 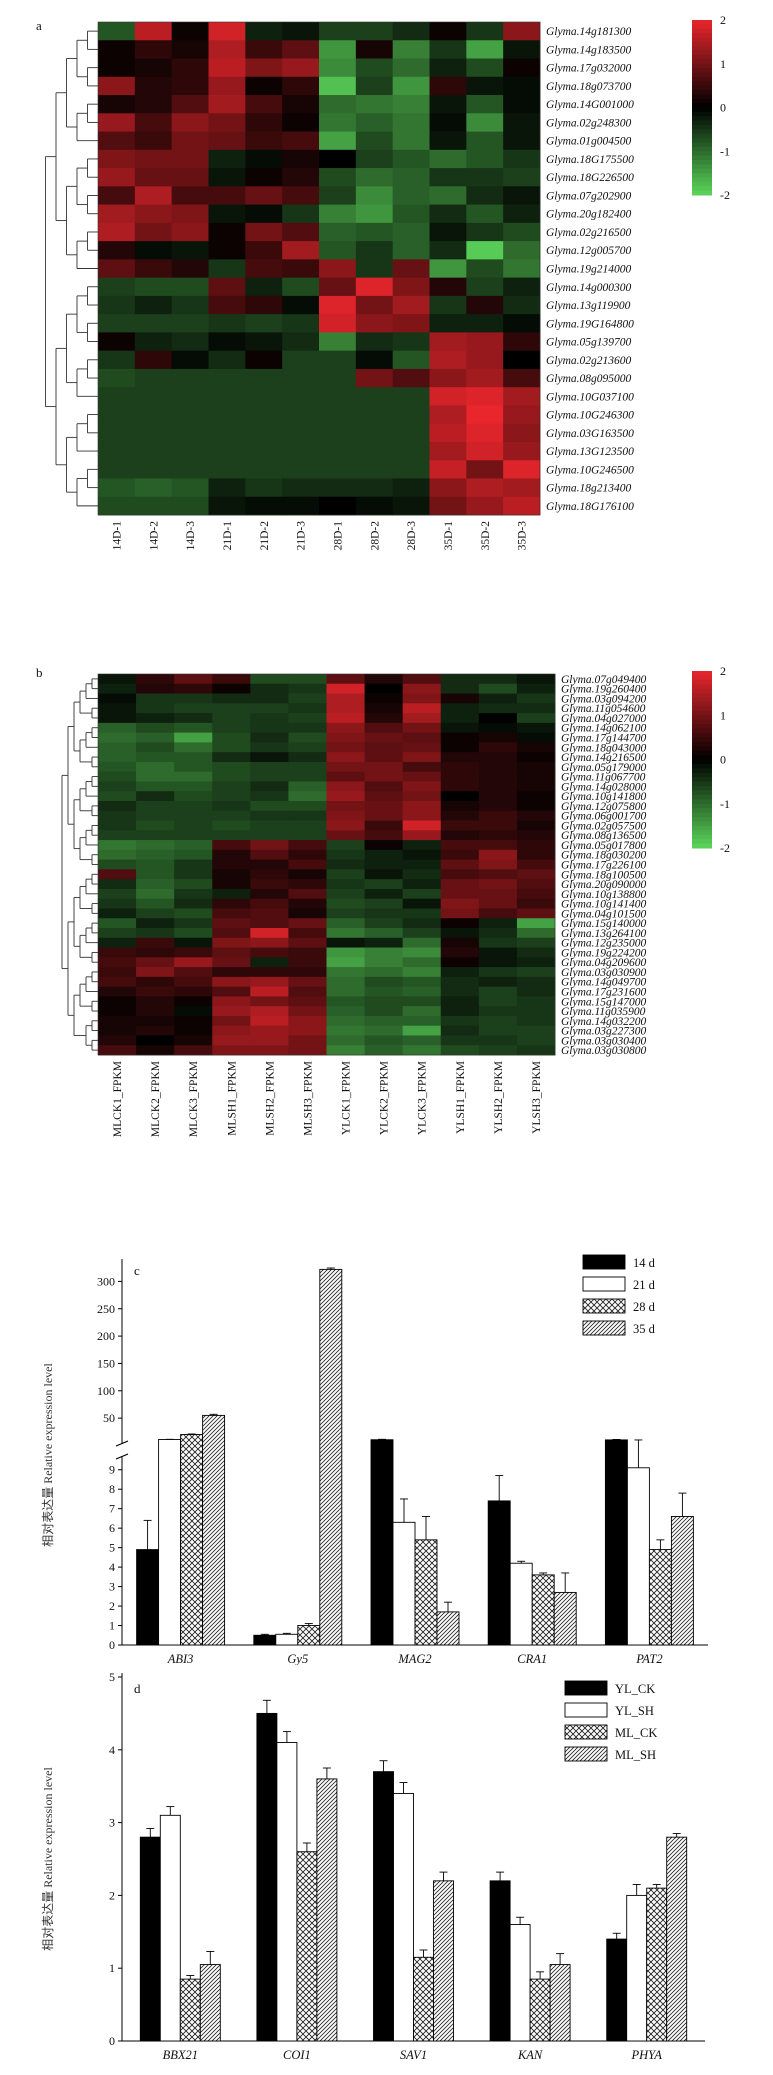 What do you see at coordinates (590, 160) in the screenshot?
I see `row-label: Glyma.18G175500` at bounding box center [590, 160].